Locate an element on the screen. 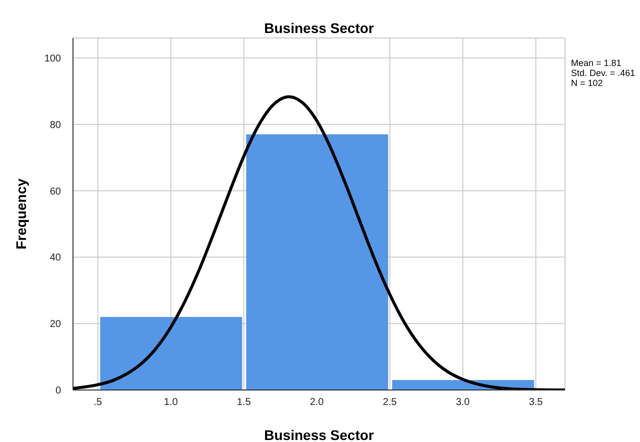 This screenshot has width=640, height=442. text: Std. Dev. = .461 is located at coordinates (603, 73).